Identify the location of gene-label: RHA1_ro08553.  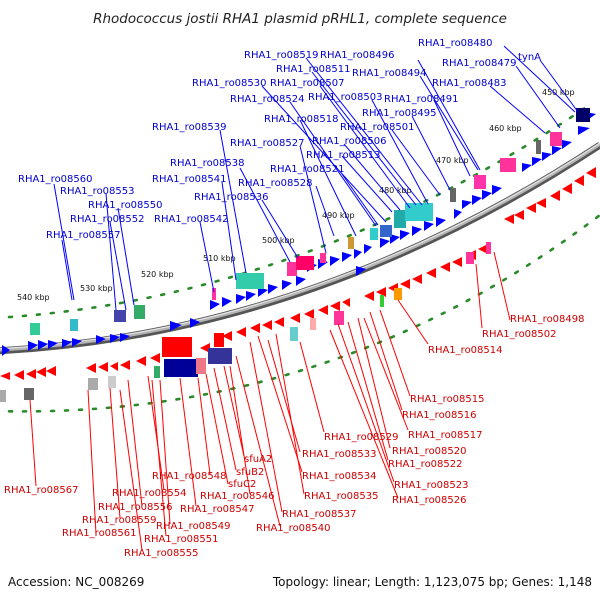
(97, 191).